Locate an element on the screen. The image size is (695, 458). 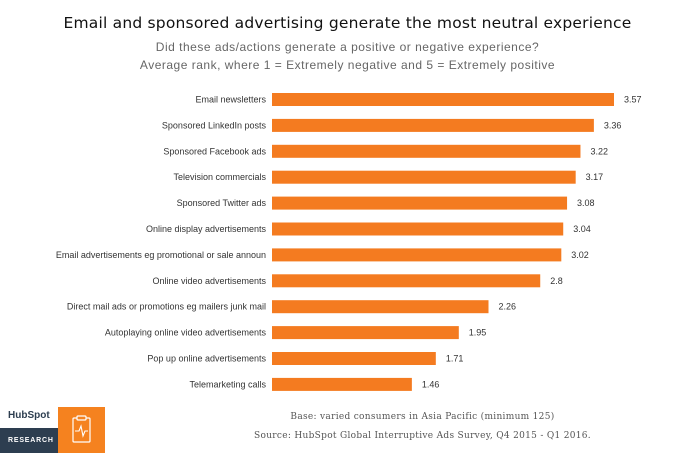
category-label: Autoplaying online video advertisements is located at coordinates (186, 333).